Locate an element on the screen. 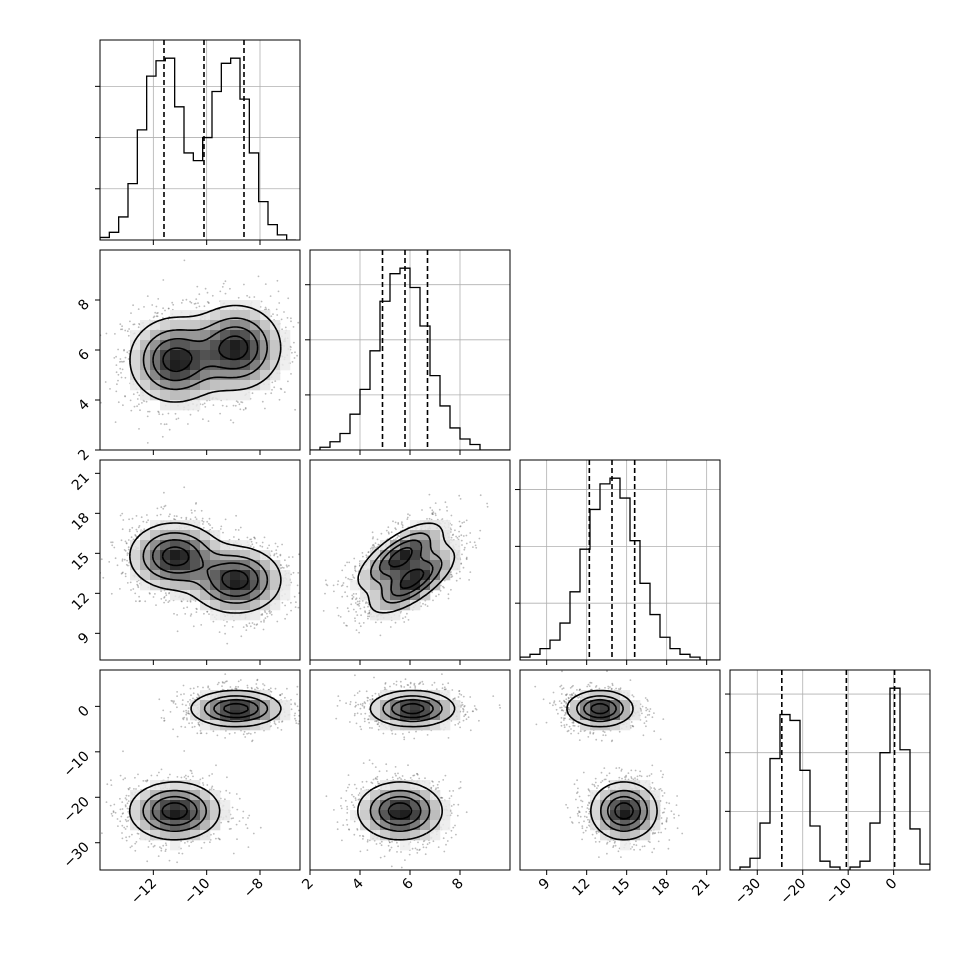 The width and height of the screenshot is (970, 970). x-tick-label: 8 is located at coordinates (458, 885).